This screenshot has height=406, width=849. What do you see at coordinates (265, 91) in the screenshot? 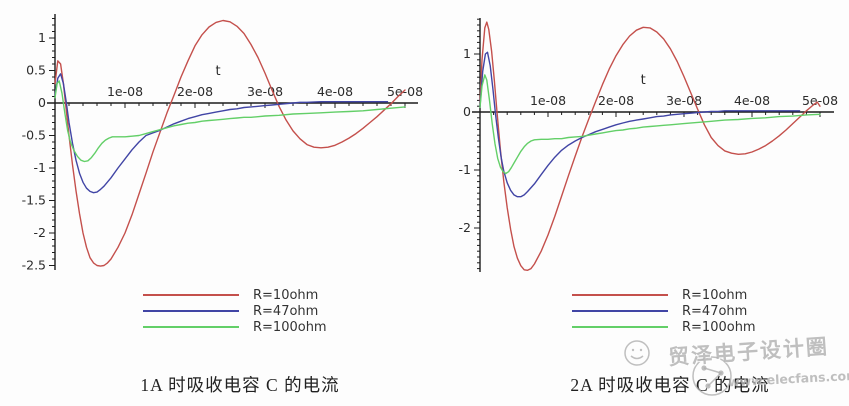
I see `x-tick-label: 3e-08` at bounding box center [265, 91].